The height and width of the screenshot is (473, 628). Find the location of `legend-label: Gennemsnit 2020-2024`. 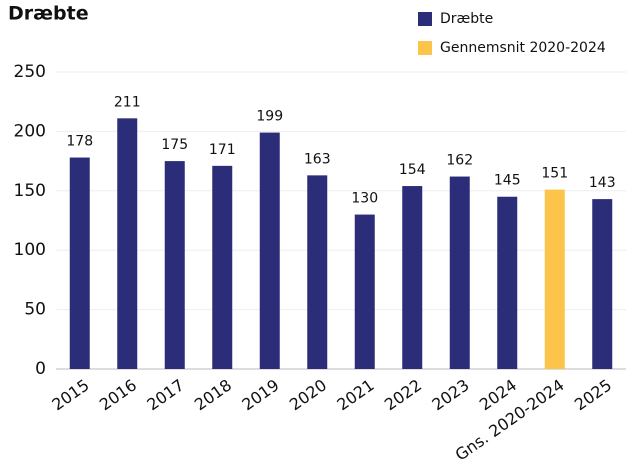

legend-label: Gennemsnit 2020-2024 is located at coordinates (523, 48).